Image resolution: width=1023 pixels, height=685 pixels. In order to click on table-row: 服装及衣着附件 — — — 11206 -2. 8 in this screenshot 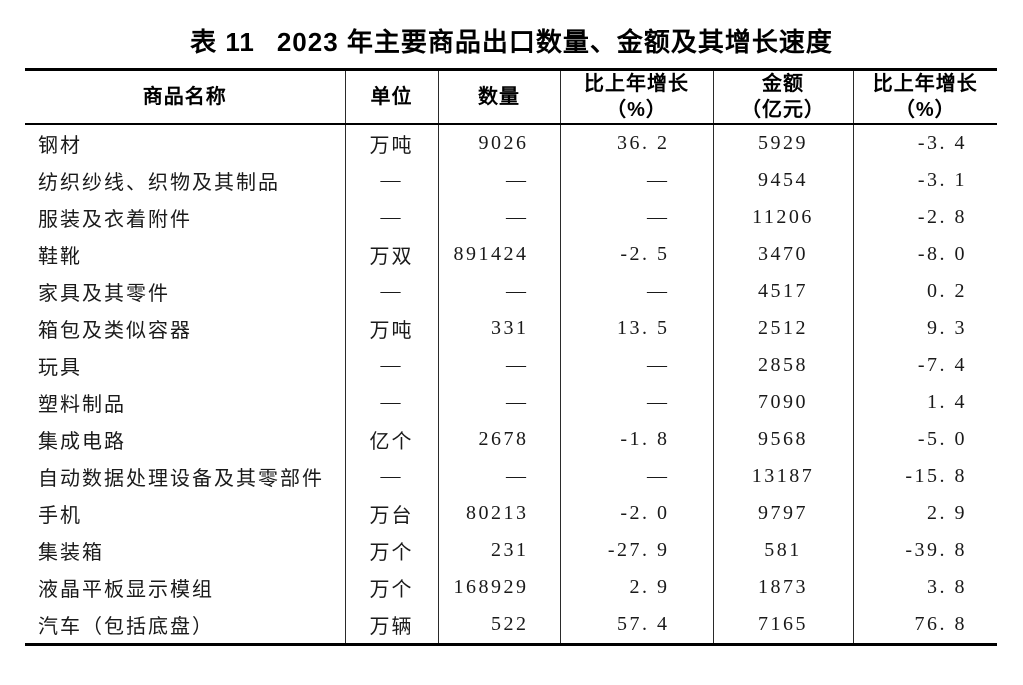, I will do `click(511, 217)`.